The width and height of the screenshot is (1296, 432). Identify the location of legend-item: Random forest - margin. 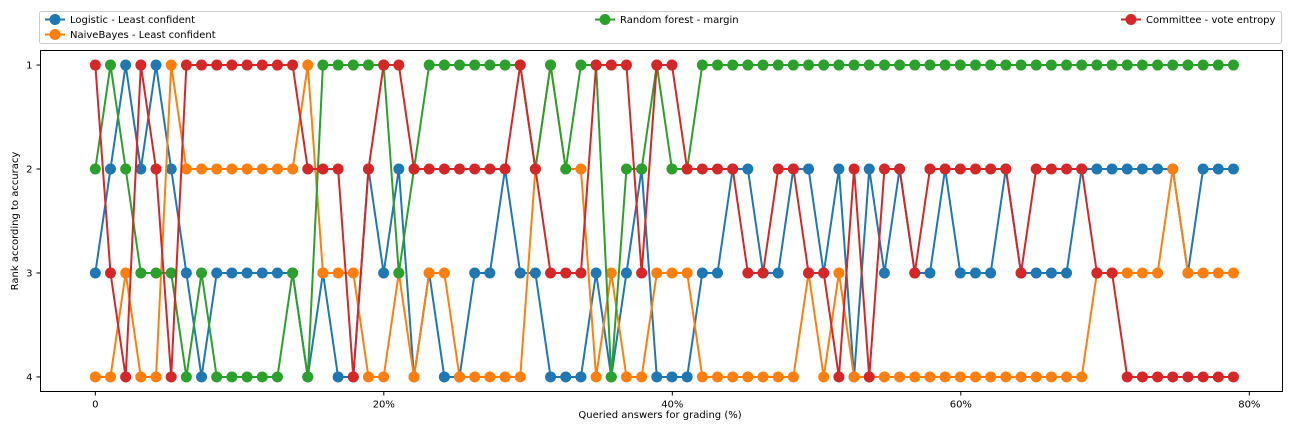
(667, 20).